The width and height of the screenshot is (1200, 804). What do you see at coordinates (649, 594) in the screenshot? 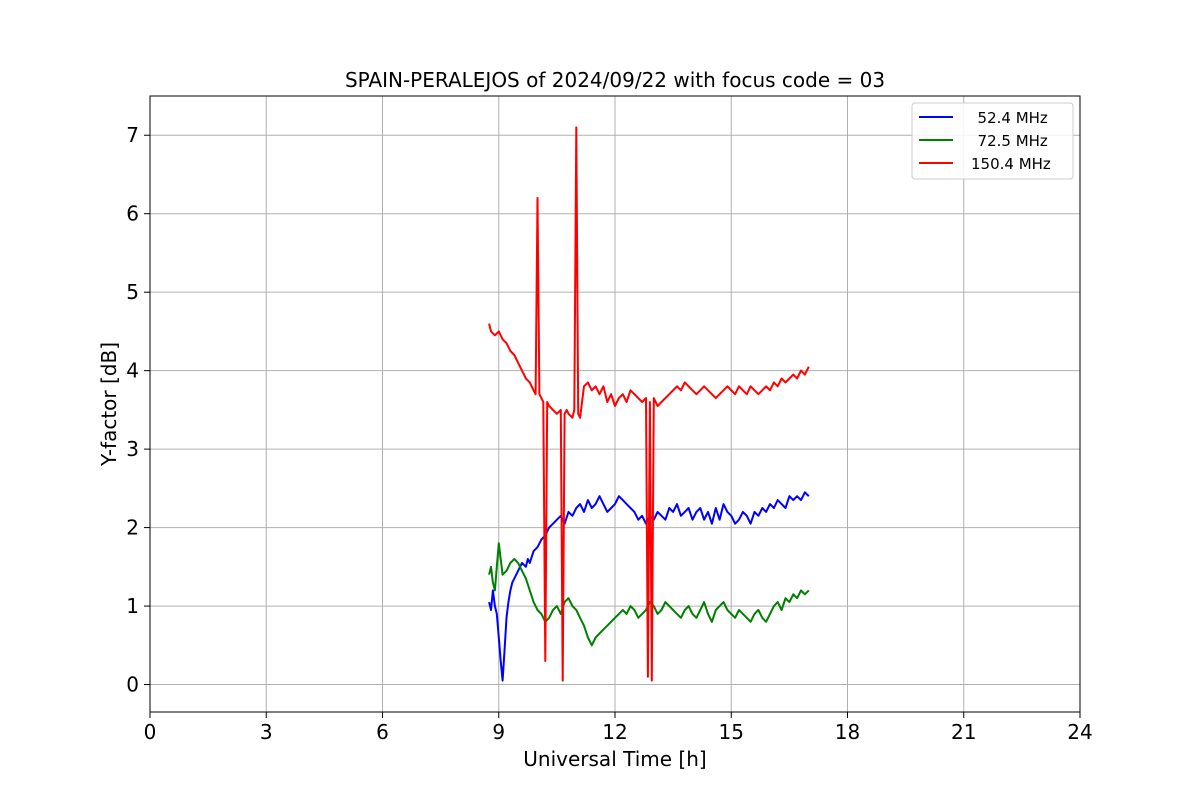
I see `series-line-72-5-mhz` at bounding box center [649, 594].